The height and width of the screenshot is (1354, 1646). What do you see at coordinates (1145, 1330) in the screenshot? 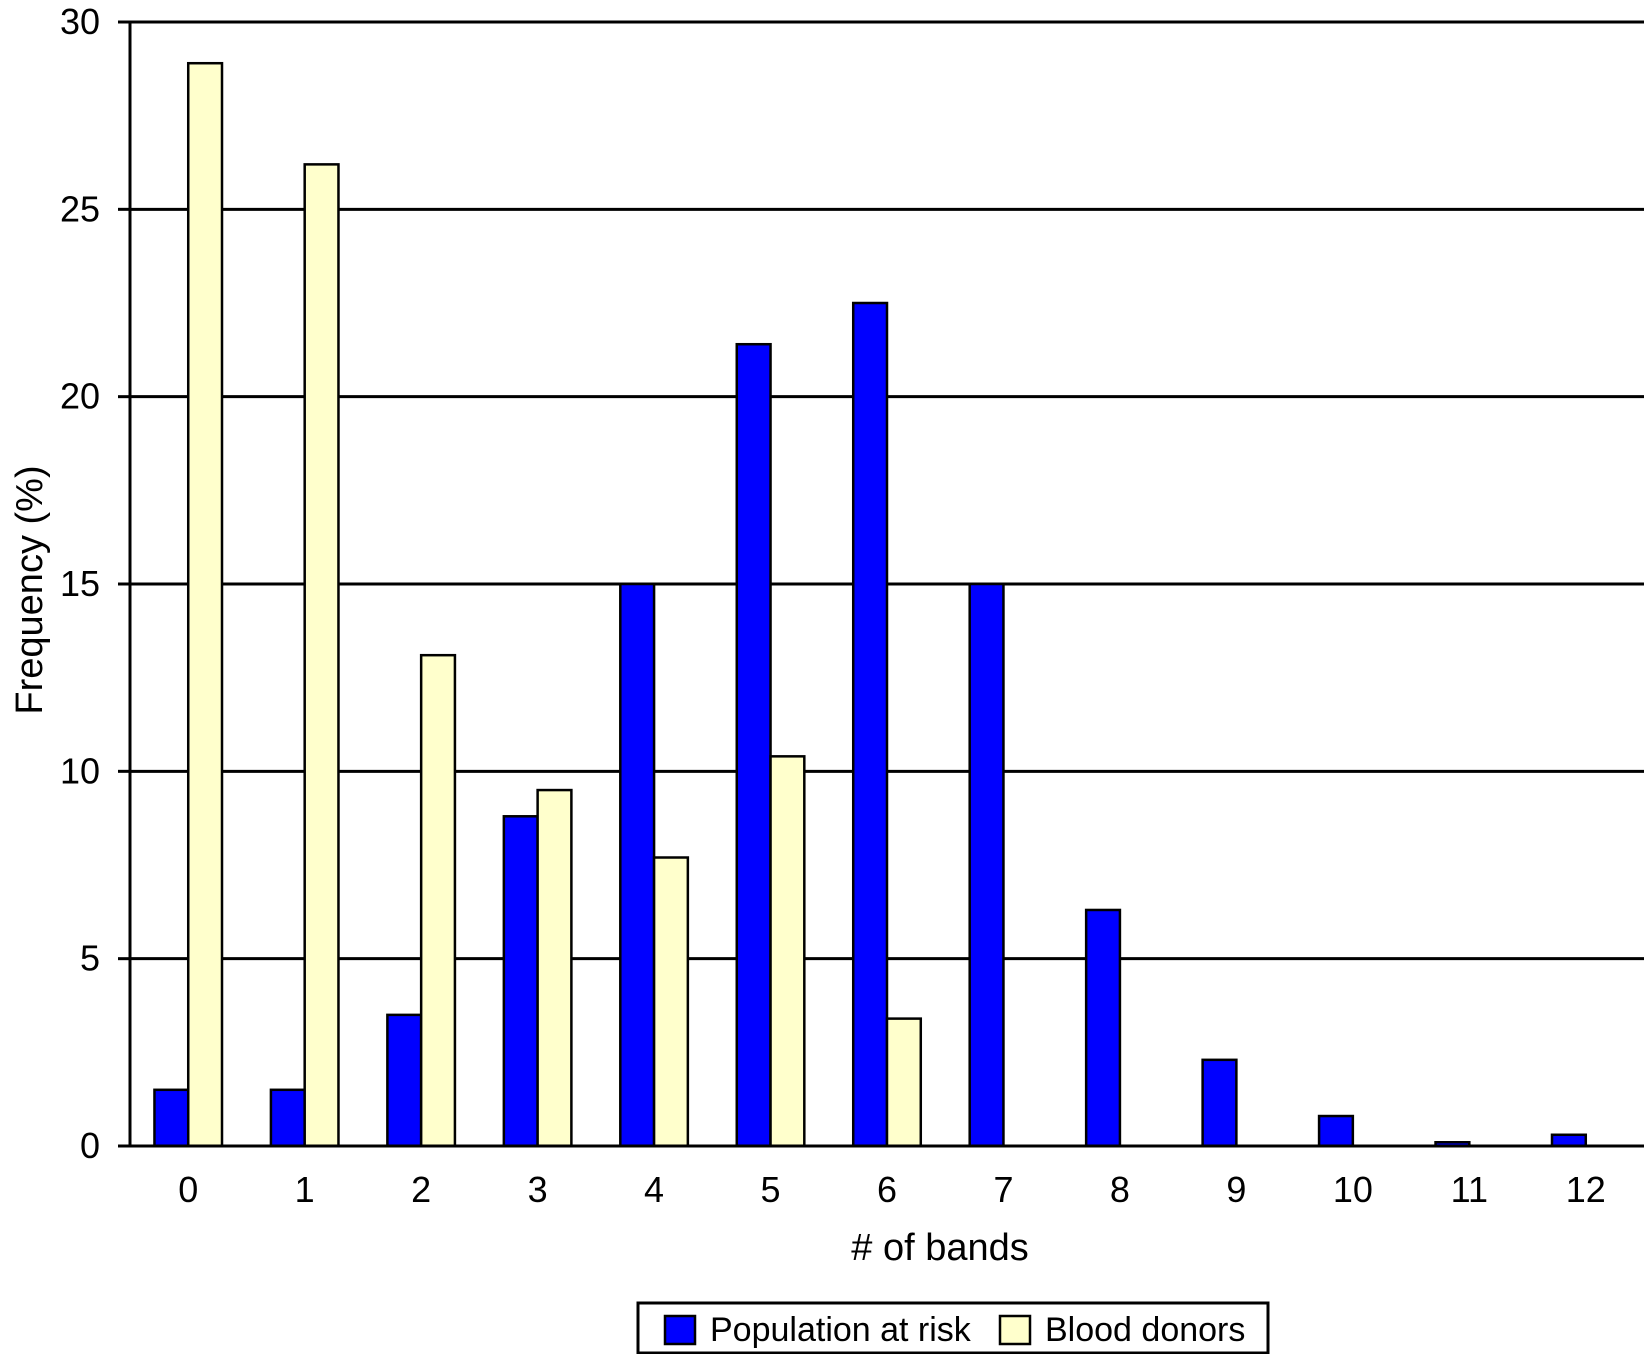
I see `legend-label-blood-donors: Blood donors` at bounding box center [1145, 1330].